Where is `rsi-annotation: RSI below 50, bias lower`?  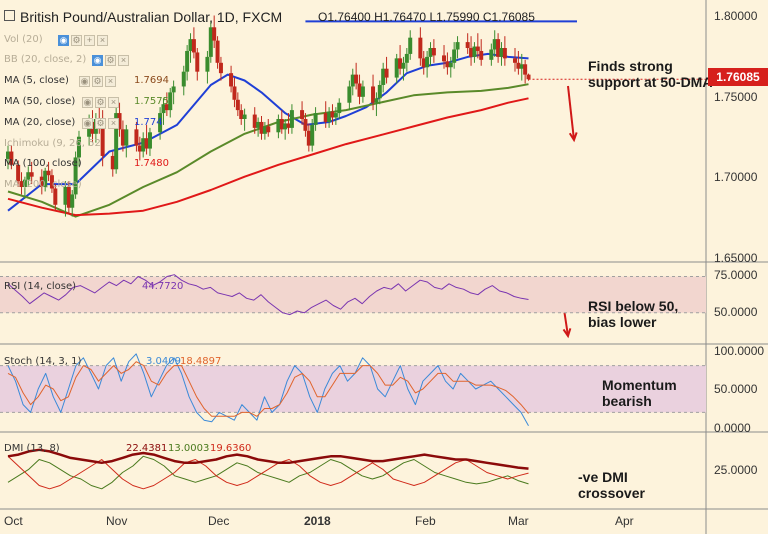 rsi-annotation: RSI below 50, bias lower is located at coordinates (633, 314).